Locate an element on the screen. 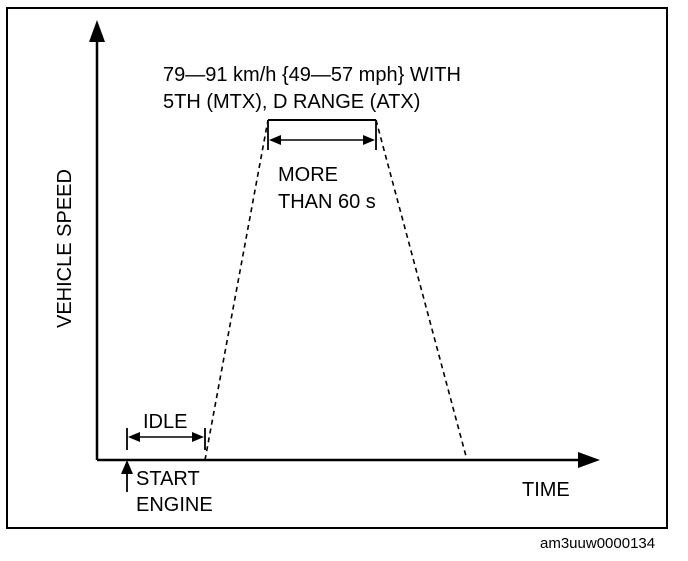 Image resolution: width=688 pixels, height=561 pixels. duration-arrow-left is located at coordinates (275, 140).